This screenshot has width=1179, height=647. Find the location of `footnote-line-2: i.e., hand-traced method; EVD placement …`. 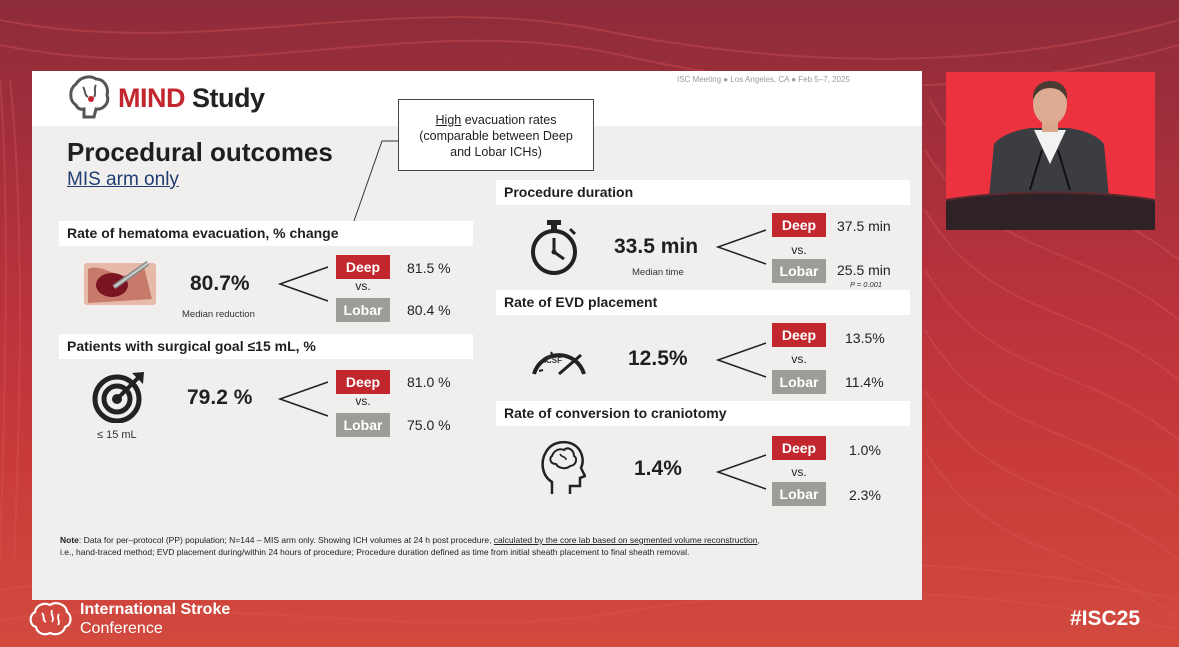

footnote-line-2: i.e., hand-traced method; EVD placement … is located at coordinates (375, 552).